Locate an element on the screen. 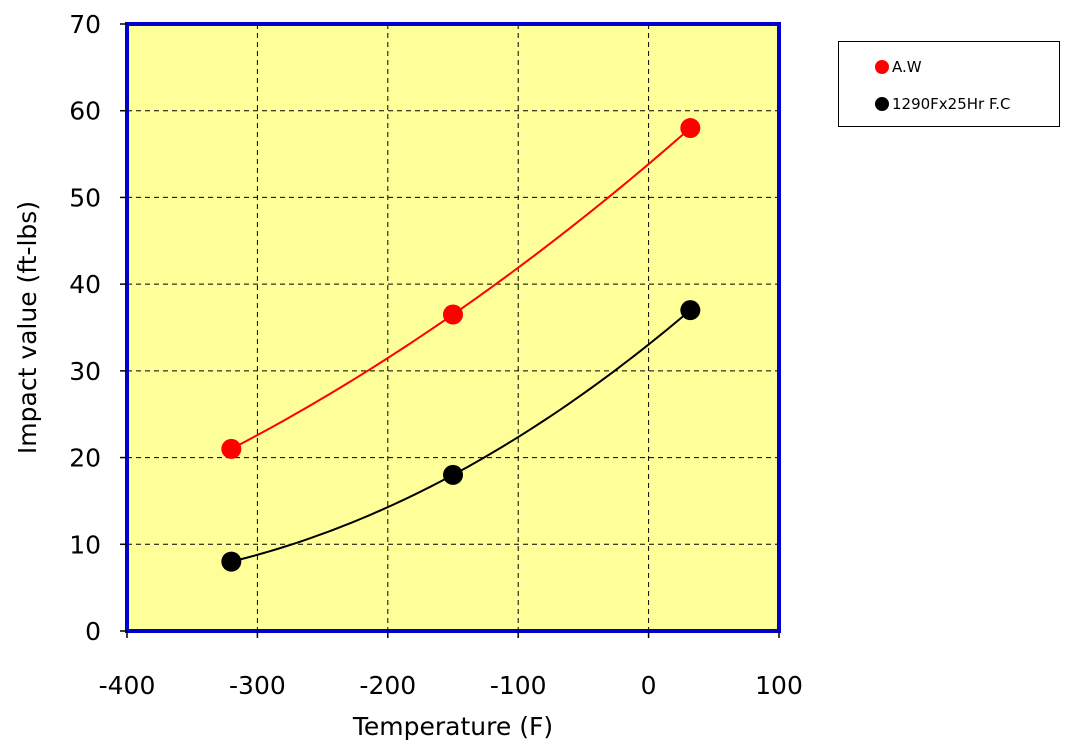  y-tick-label: 20 is located at coordinates (85, 458).